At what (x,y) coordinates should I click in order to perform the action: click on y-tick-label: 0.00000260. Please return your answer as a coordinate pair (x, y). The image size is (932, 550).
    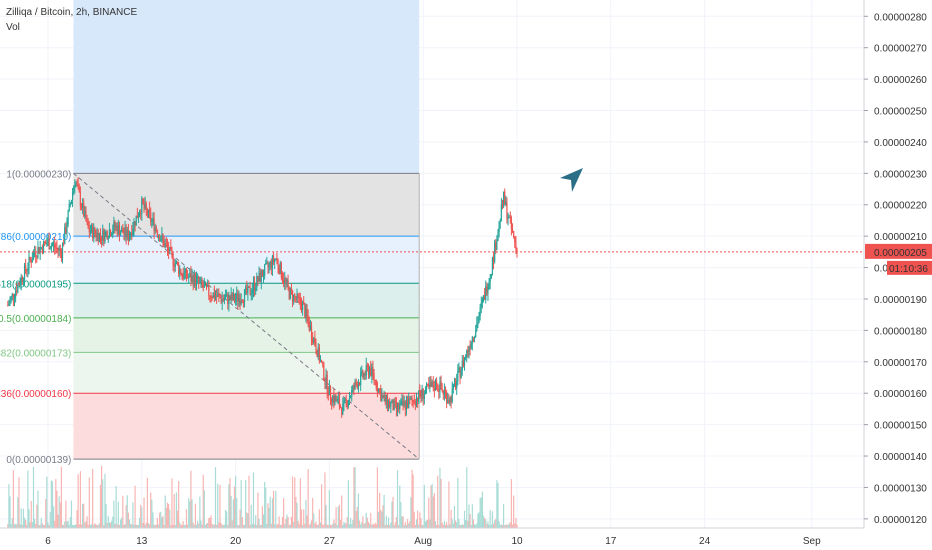
    Looking at the image, I should click on (900, 80).